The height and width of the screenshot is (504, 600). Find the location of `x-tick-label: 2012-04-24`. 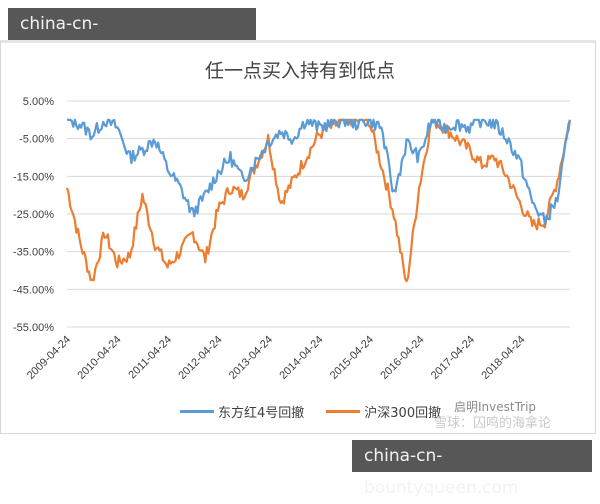

x-tick-label: 2012-04-24 is located at coordinates (200, 358).